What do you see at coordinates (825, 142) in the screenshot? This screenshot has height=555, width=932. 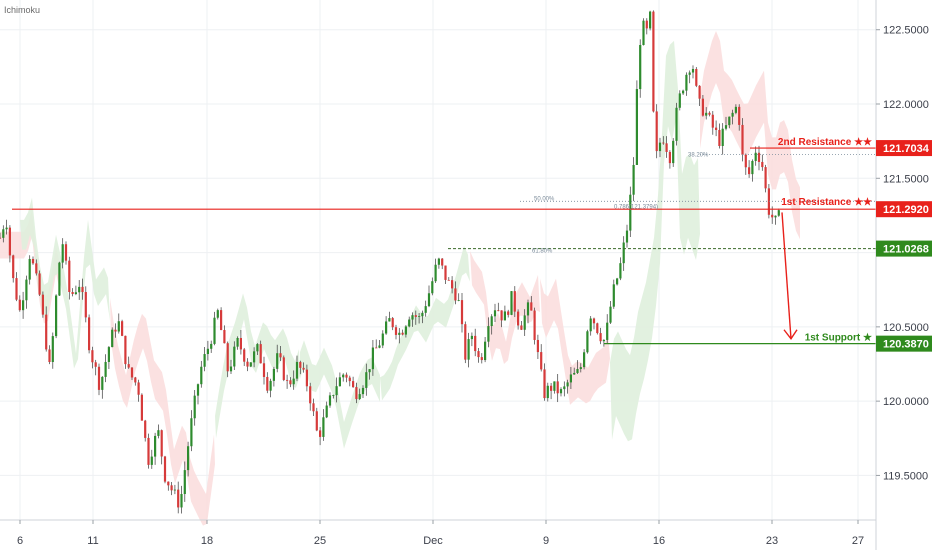 I see `resistance-2-label: 2nd Resistance ★★` at bounding box center [825, 142].